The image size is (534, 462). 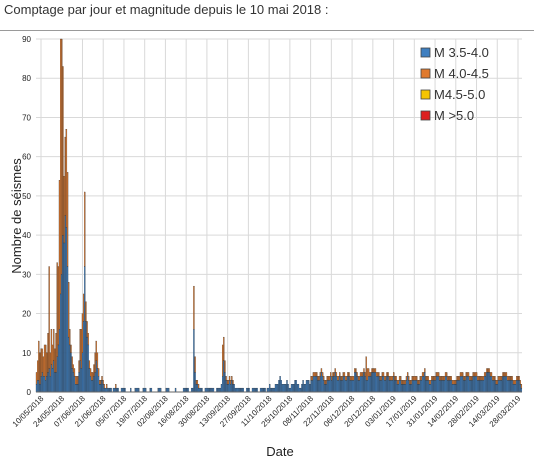 I want to click on y-tick-label: 80, so click(x=26, y=78).